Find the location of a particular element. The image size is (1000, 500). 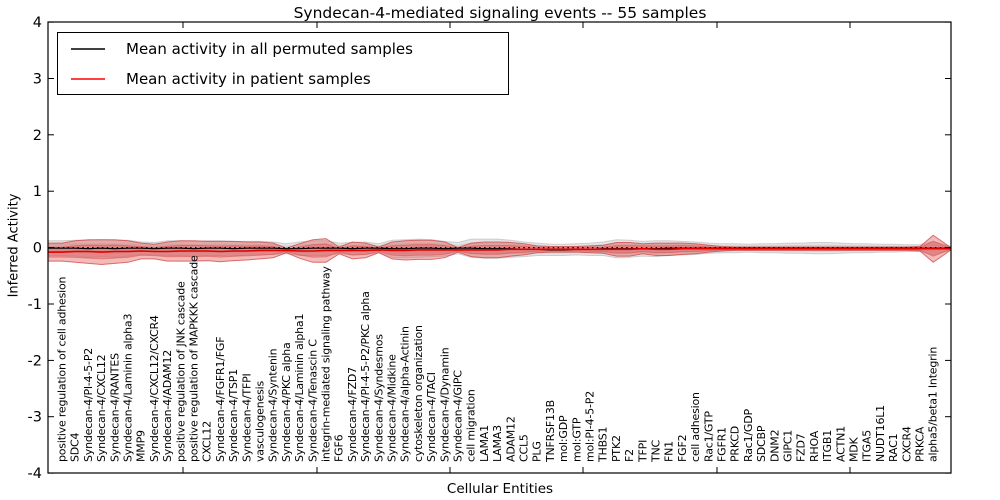

x-tick-label: ACTN1 is located at coordinates (840, 444).